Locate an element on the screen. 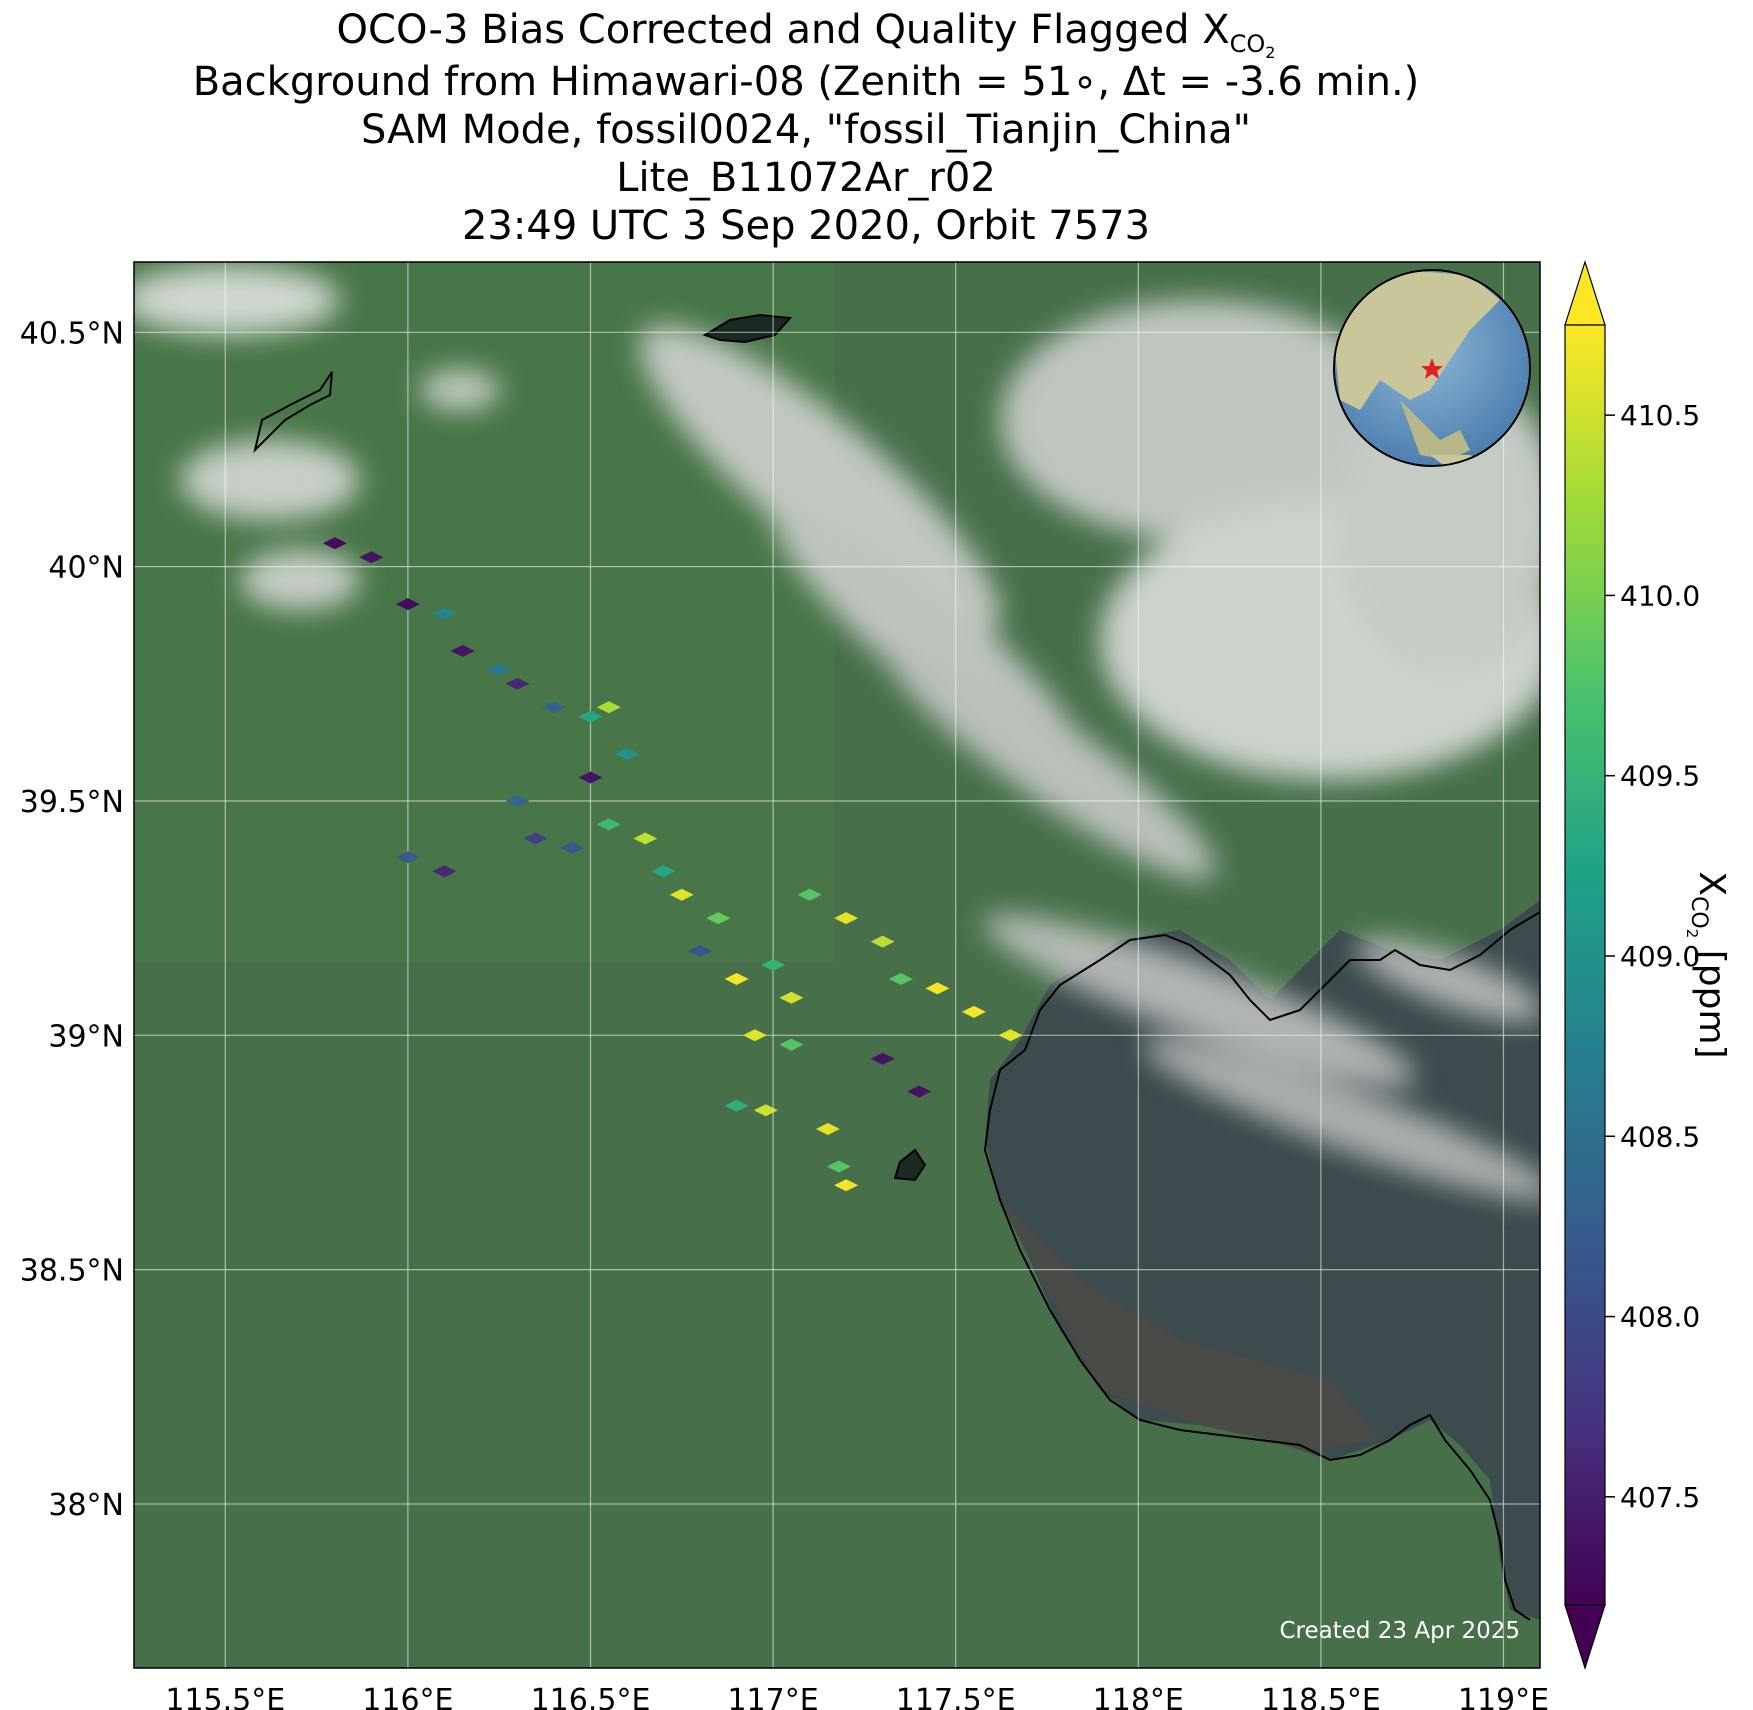  x-tick-label: 119°E is located at coordinates (1503, 1696).